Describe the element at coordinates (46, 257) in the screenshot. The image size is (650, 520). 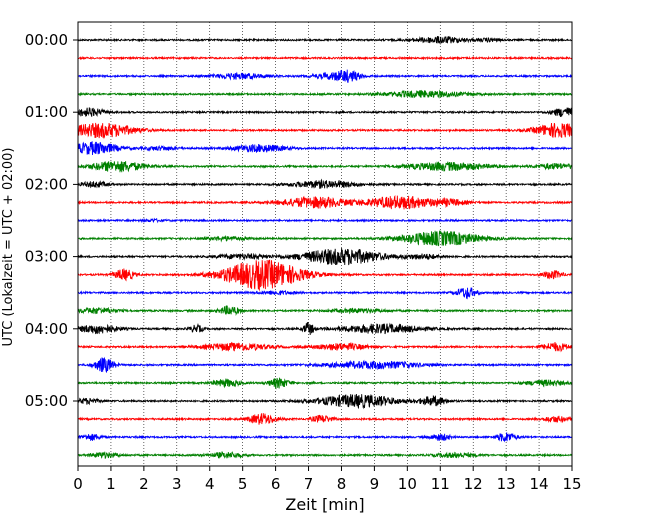
I see `y-tick-label: 03:00` at that location.